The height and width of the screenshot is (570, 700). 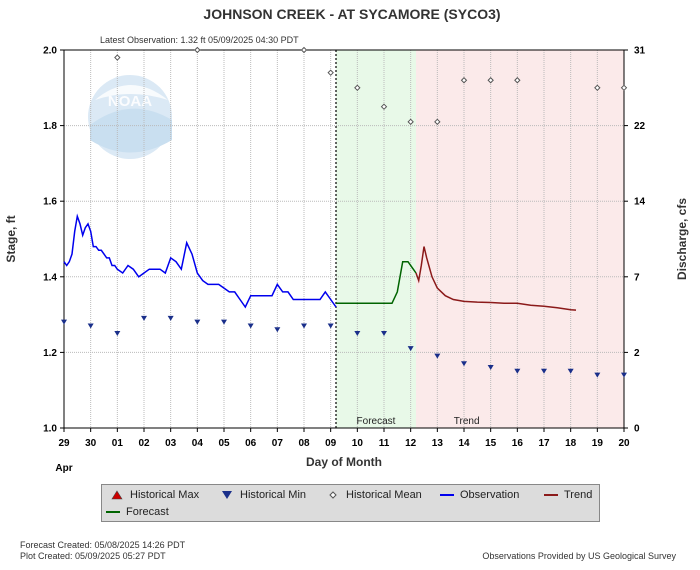 What do you see at coordinates (64, 443) in the screenshot?
I see `x-tick-label: 29` at bounding box center [64, 443].